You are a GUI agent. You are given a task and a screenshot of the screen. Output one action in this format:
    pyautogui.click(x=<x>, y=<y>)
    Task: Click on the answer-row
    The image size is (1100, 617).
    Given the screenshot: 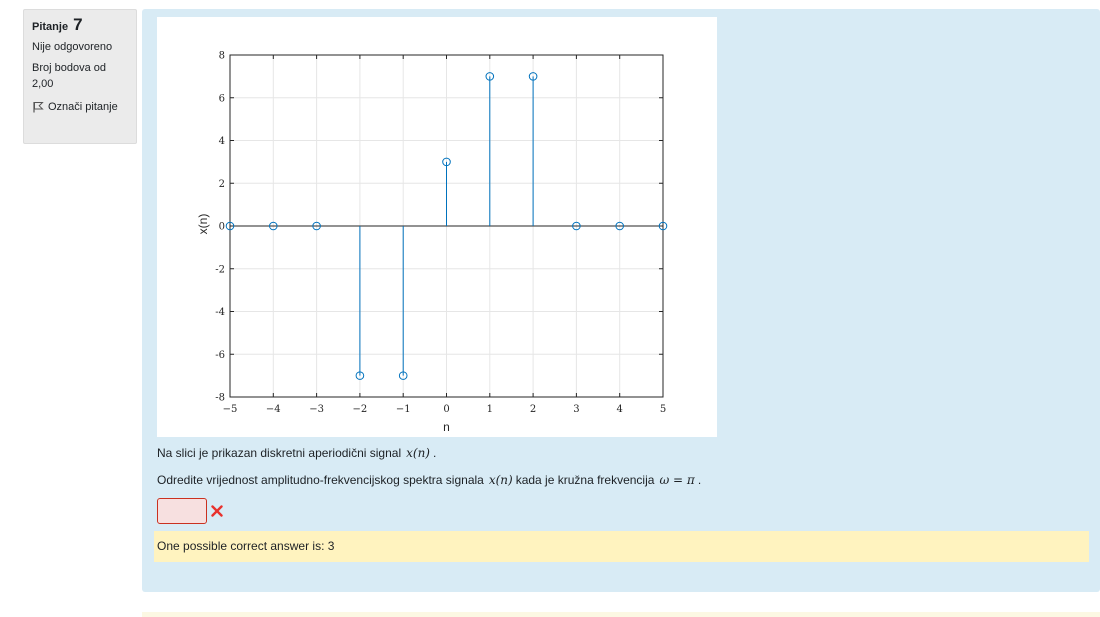 What is the action you would take?
    pyautogui.click(x=190, y=511)
    